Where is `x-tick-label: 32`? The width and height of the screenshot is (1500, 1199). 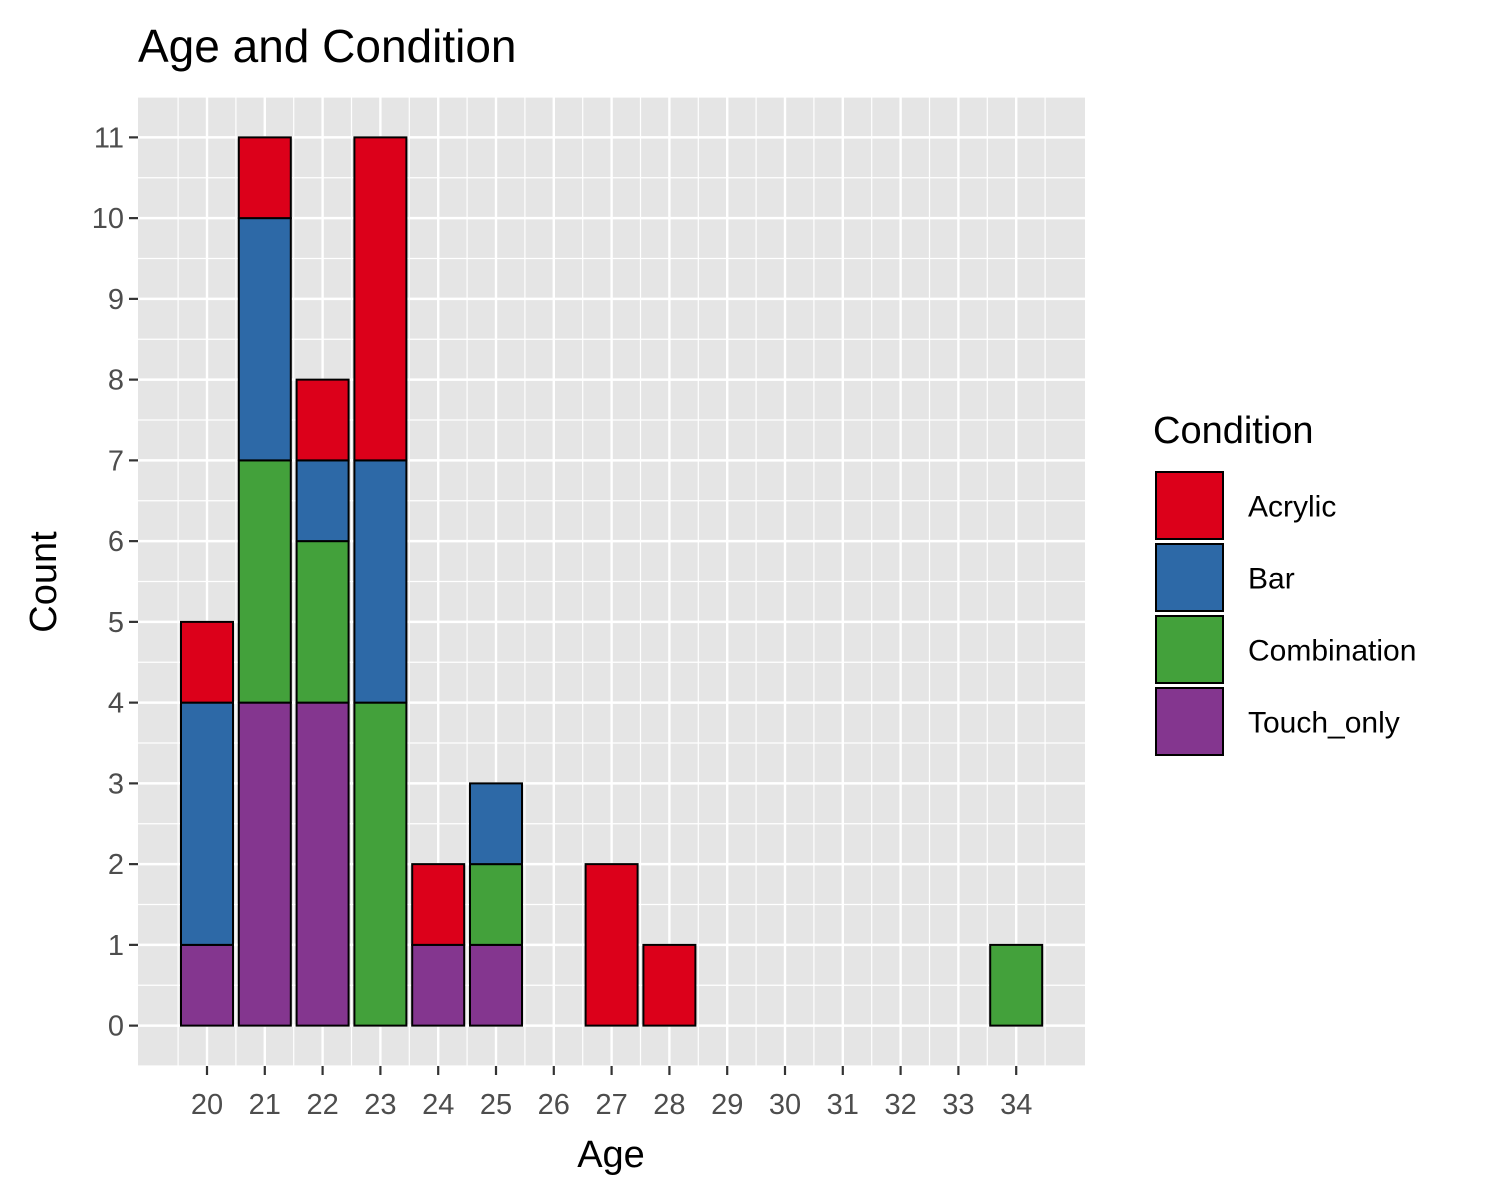 x-tick-label: 32 is located at coordinates (900, 1105).